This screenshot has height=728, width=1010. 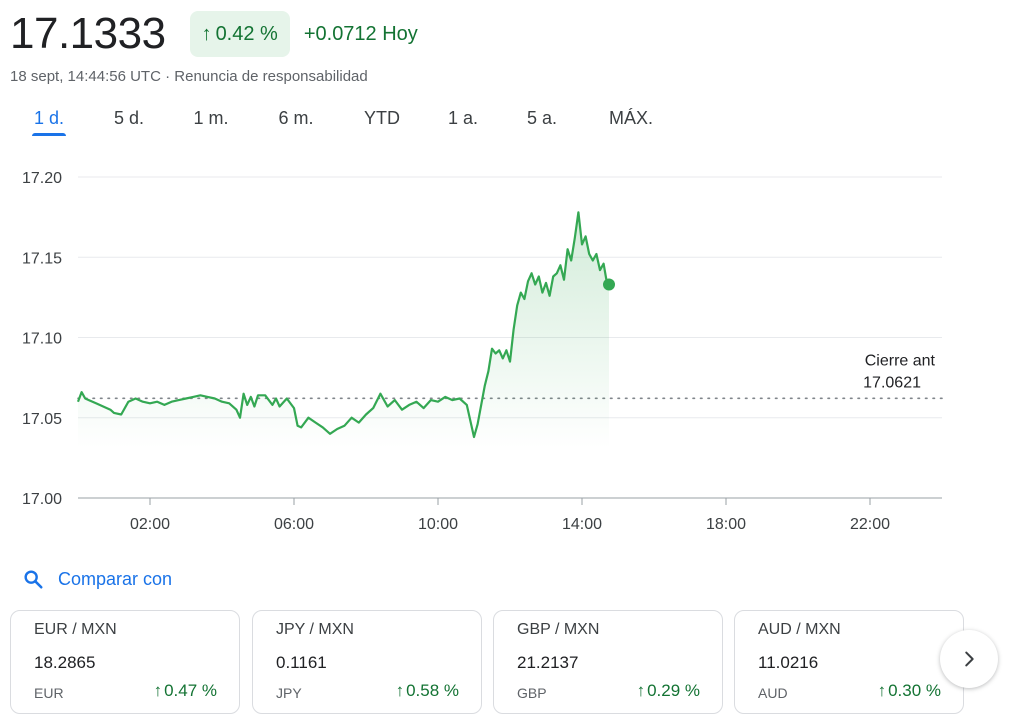 I want to click on currency-code: EUR, so click(x=49, y=693).